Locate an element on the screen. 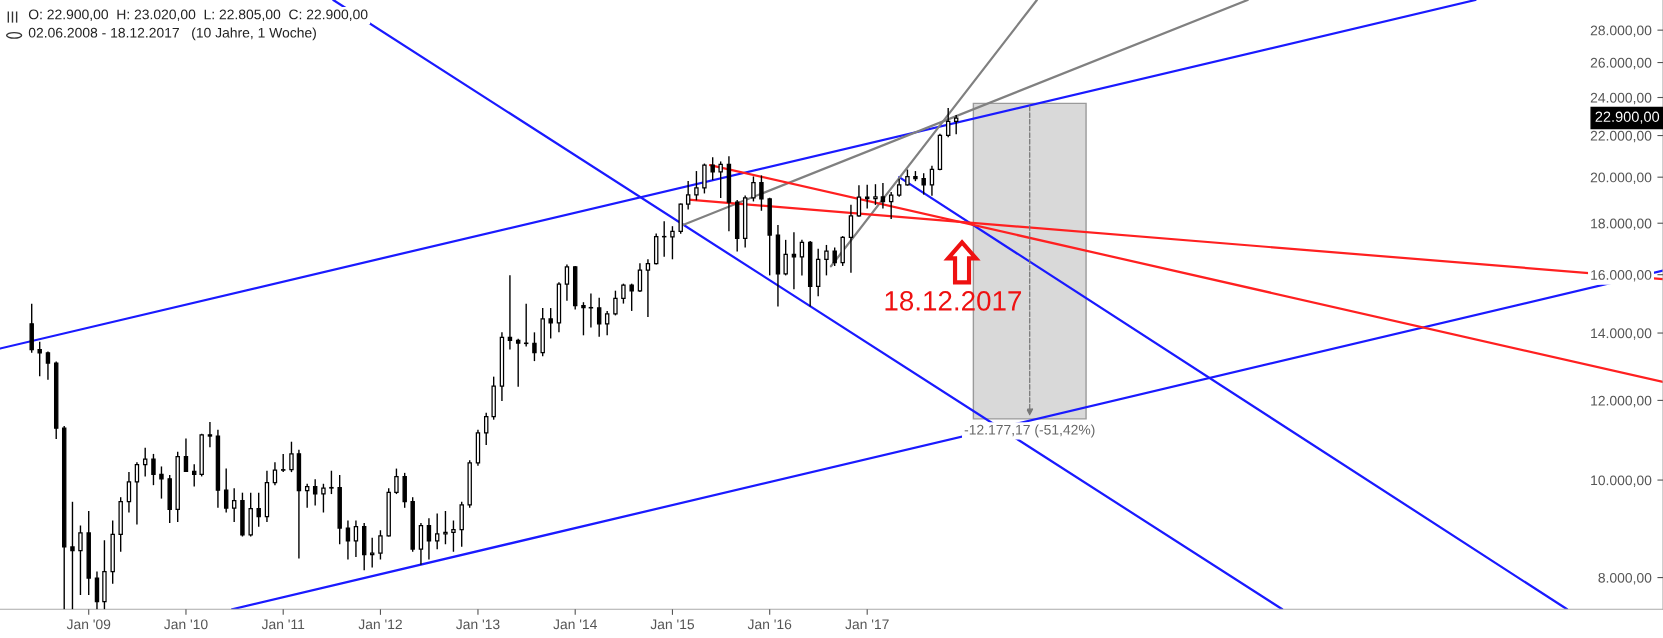 This screenshot has height=638, width=1663. text: 02.06.2008 - 18.12.2017 (10 Jahre, 1 Woche) is located at coordinates (172, 34).